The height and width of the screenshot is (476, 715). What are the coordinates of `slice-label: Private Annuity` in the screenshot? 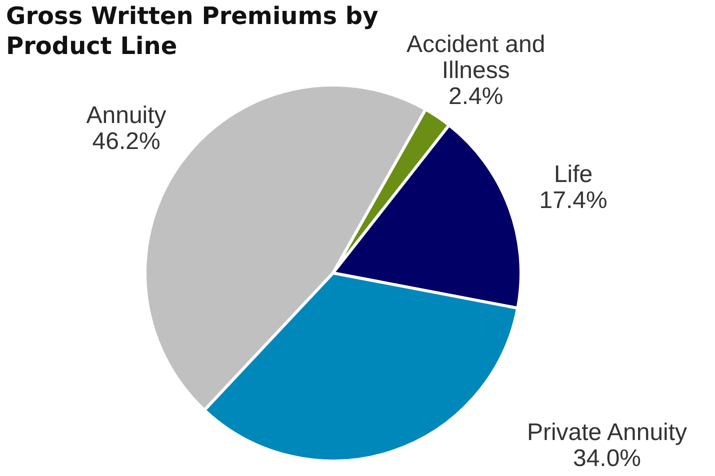 It's located at (607, 432).